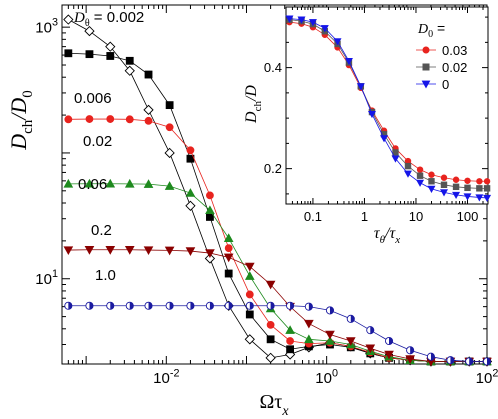 This screenshot has height=419, width=498. I want to click on main-series-label-4-part-0: 0.2, so click(101, 230).